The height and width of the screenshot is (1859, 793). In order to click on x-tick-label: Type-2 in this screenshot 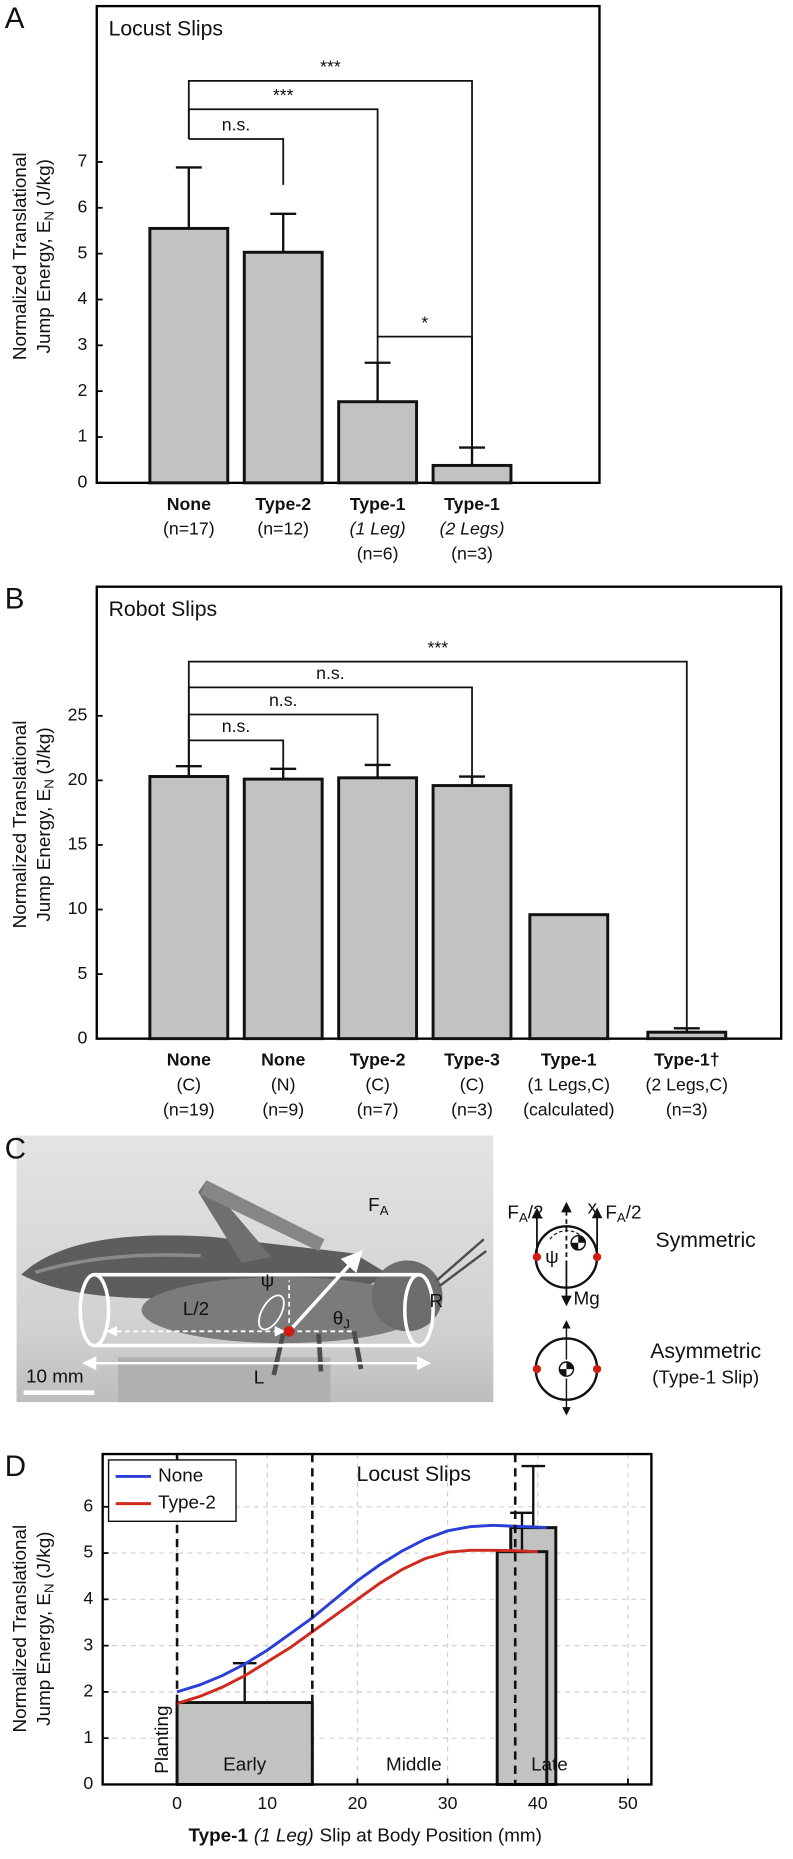, I will do `click(283, 504)`.